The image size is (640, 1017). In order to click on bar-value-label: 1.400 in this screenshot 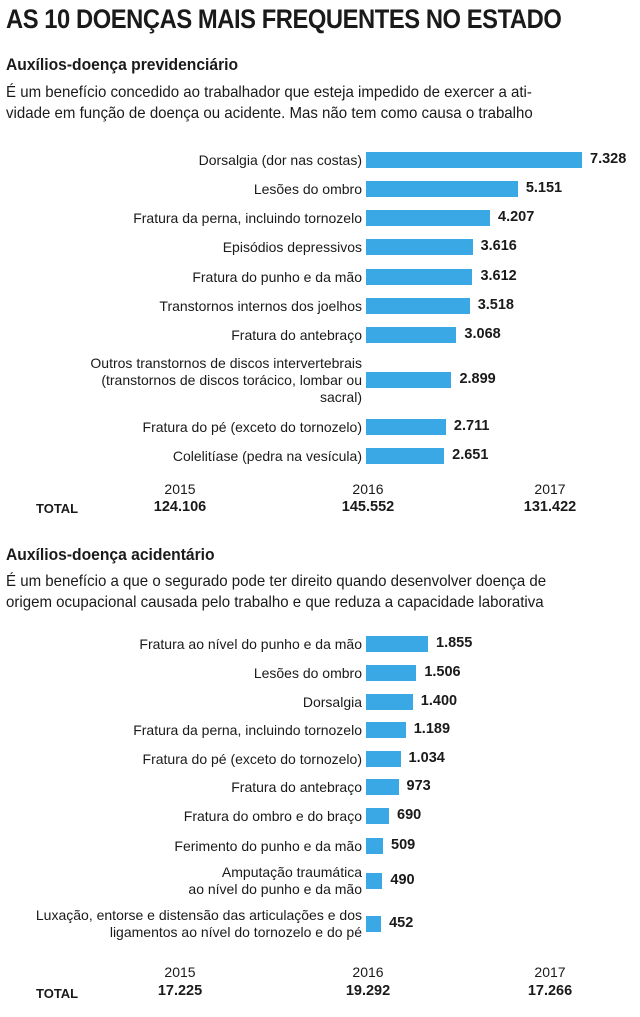, I will do `click(439, 701)`.